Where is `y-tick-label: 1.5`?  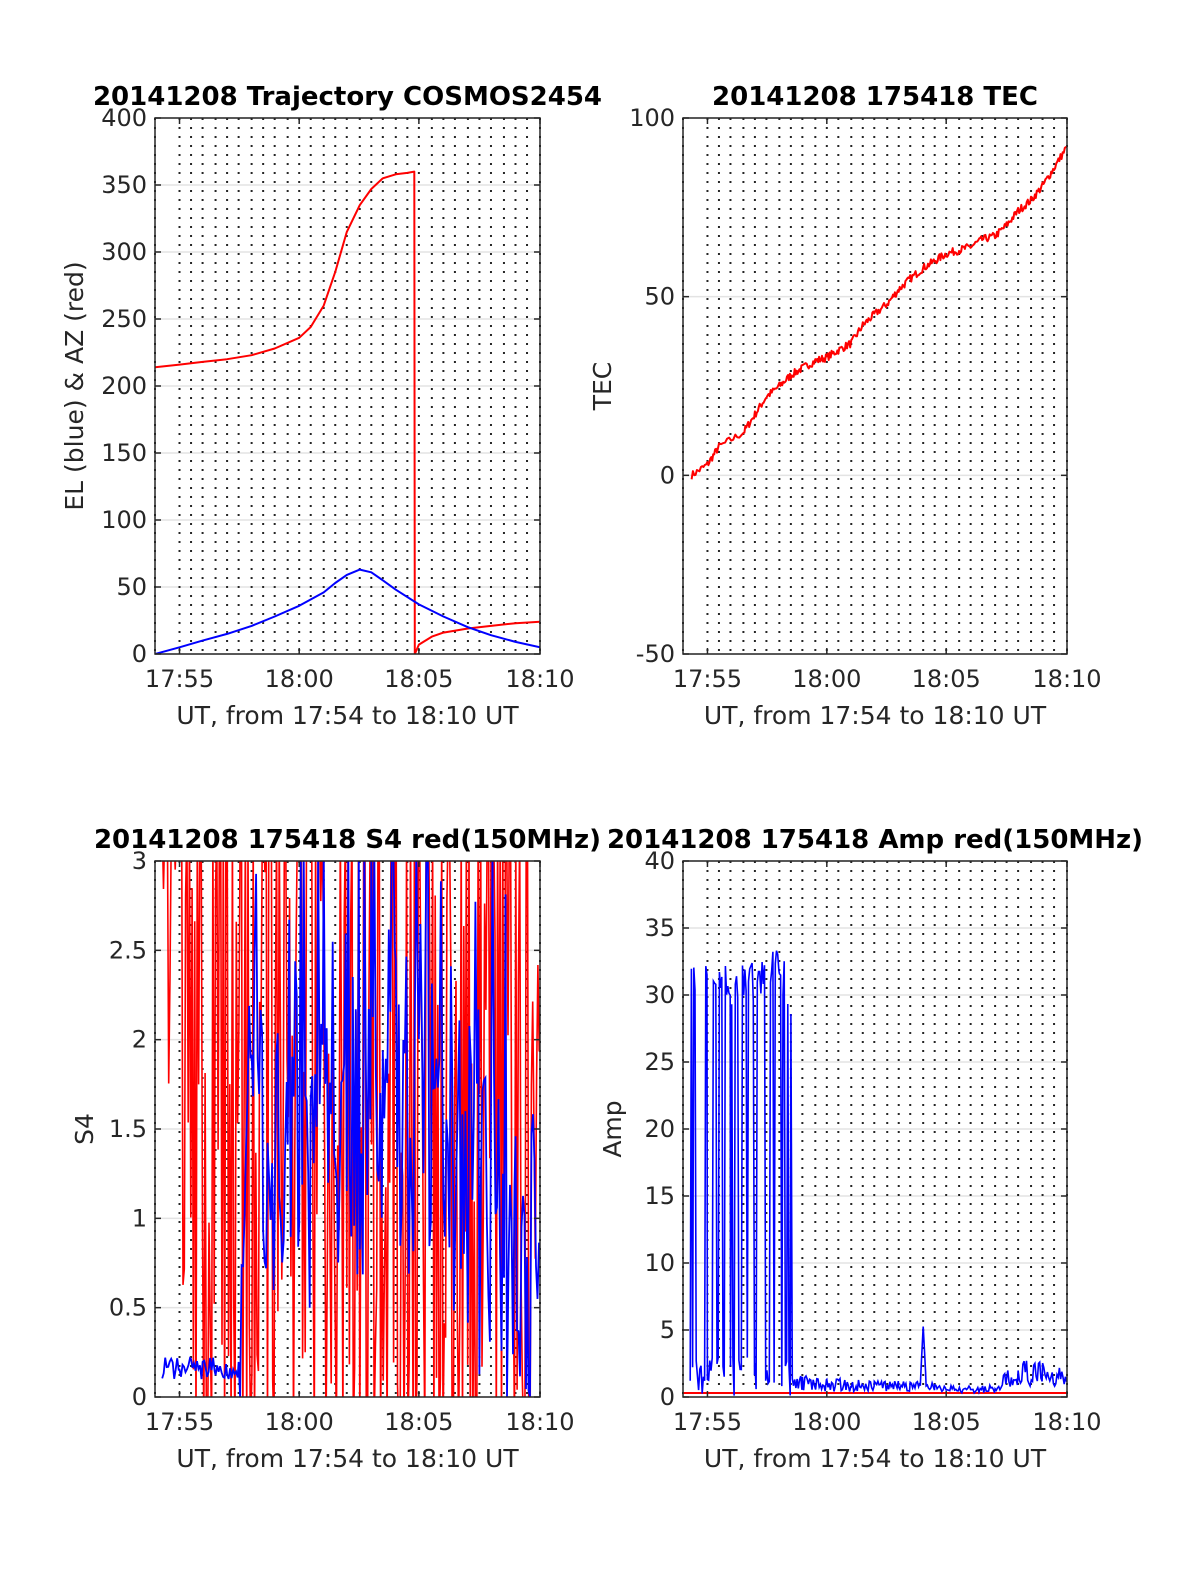
y-tick-label: 1.5 is located at coordinates (128, 1129).